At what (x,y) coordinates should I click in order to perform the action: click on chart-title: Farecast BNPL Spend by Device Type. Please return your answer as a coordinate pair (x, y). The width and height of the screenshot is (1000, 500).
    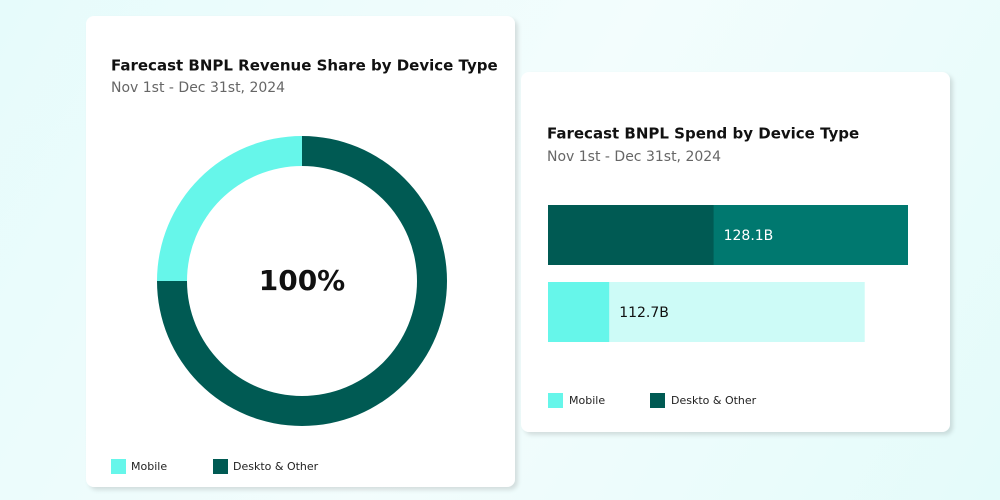
    Looking at the image, I should click on (703, 134).